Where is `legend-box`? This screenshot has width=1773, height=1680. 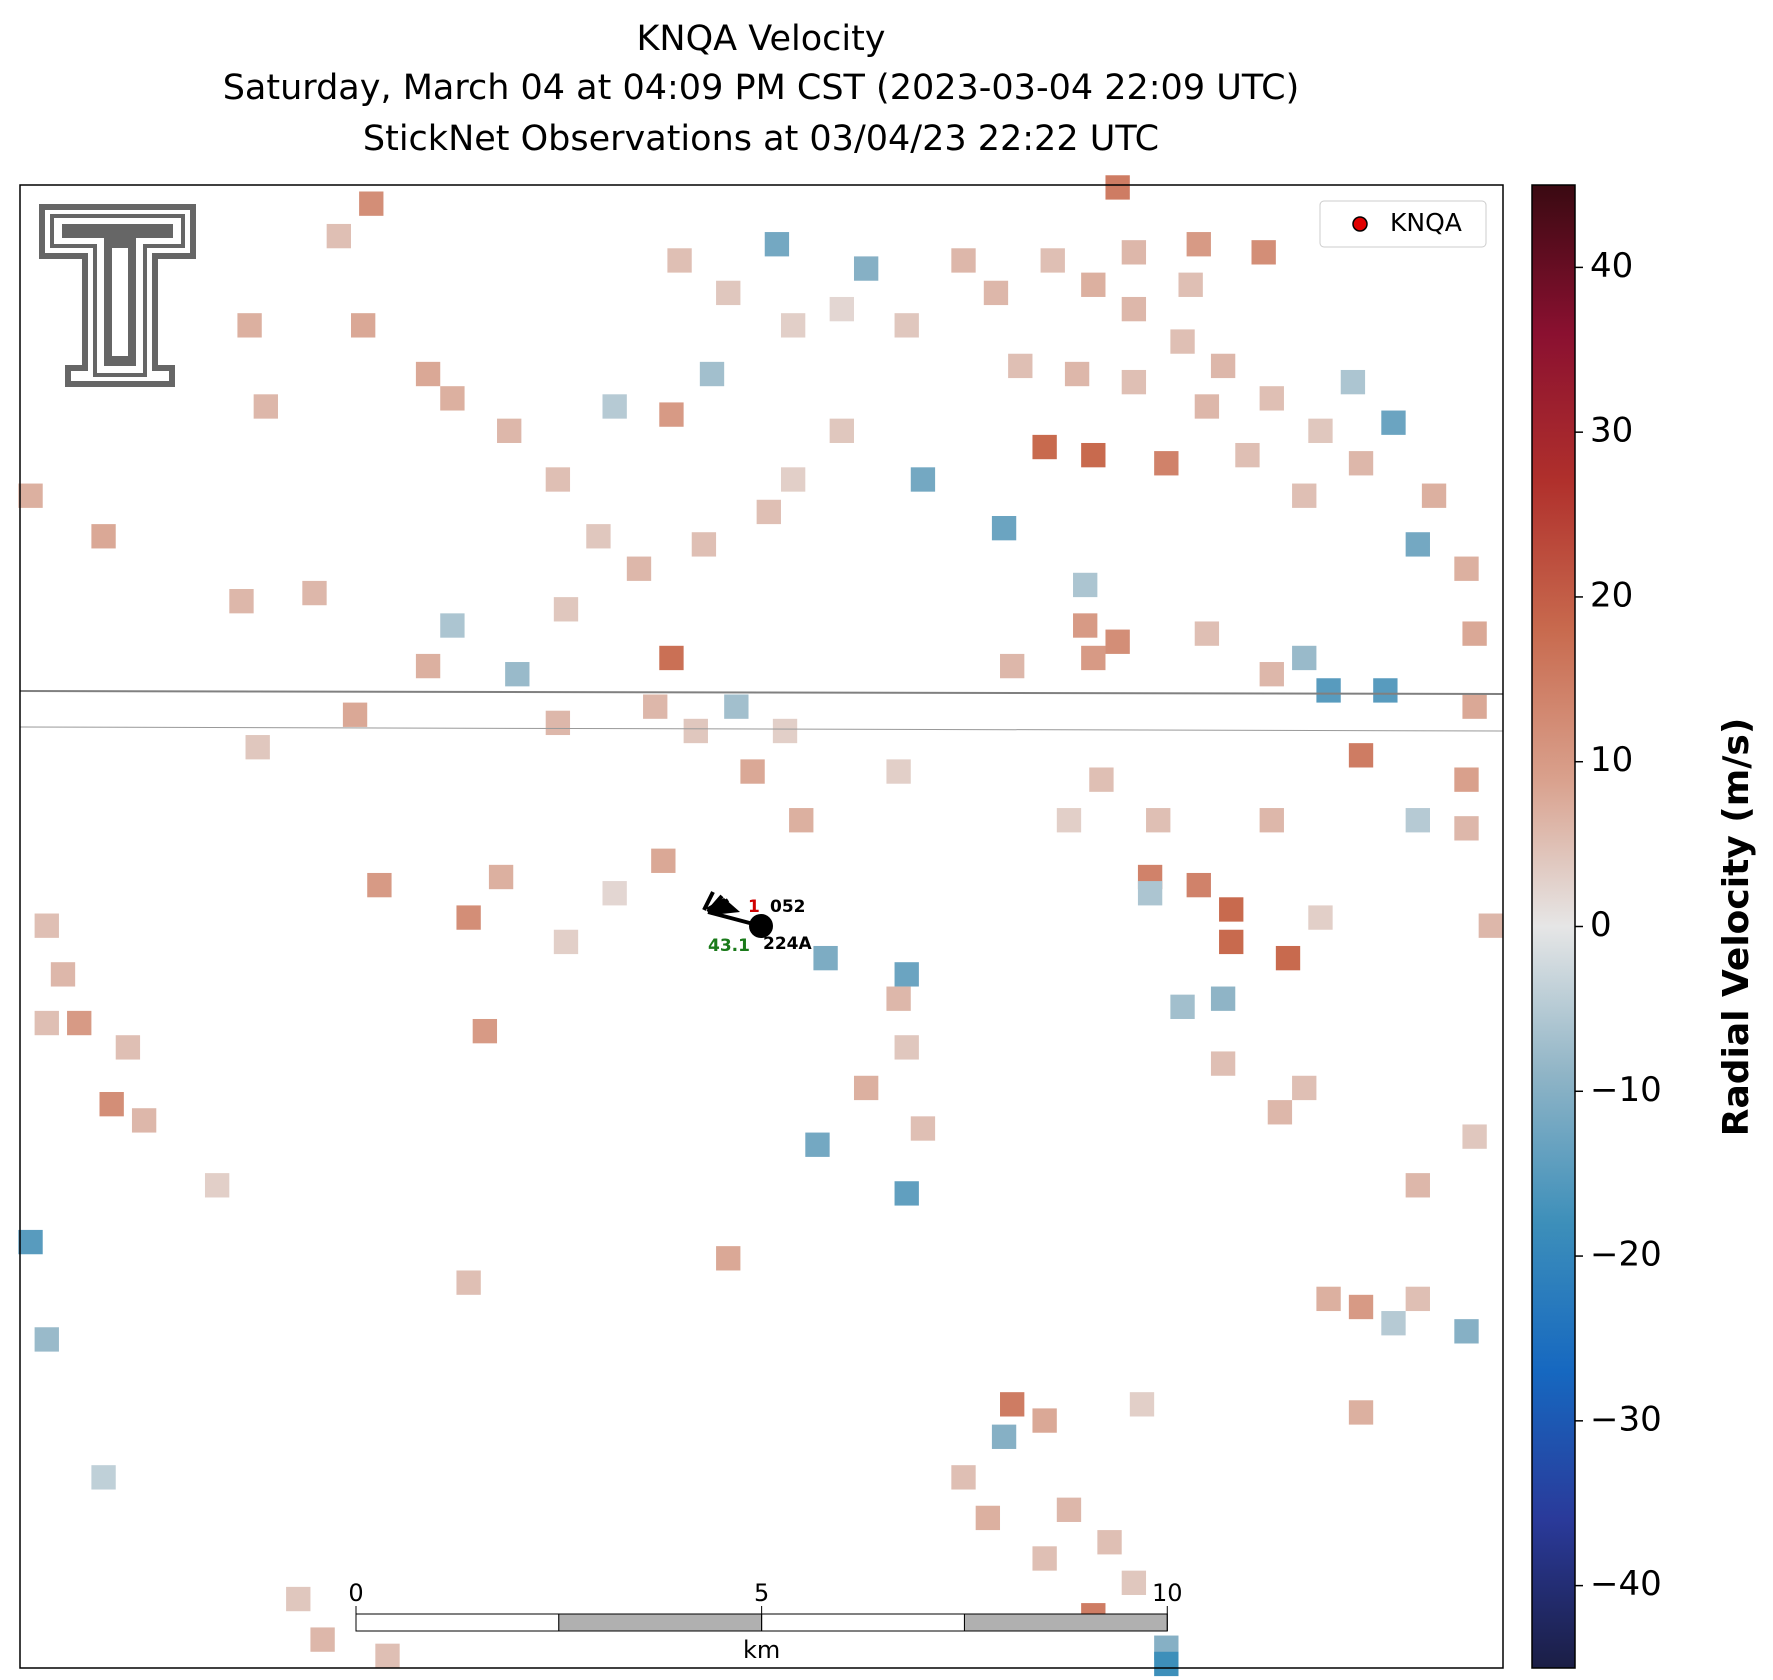 legend-box is located at coordinates (1403, 224).